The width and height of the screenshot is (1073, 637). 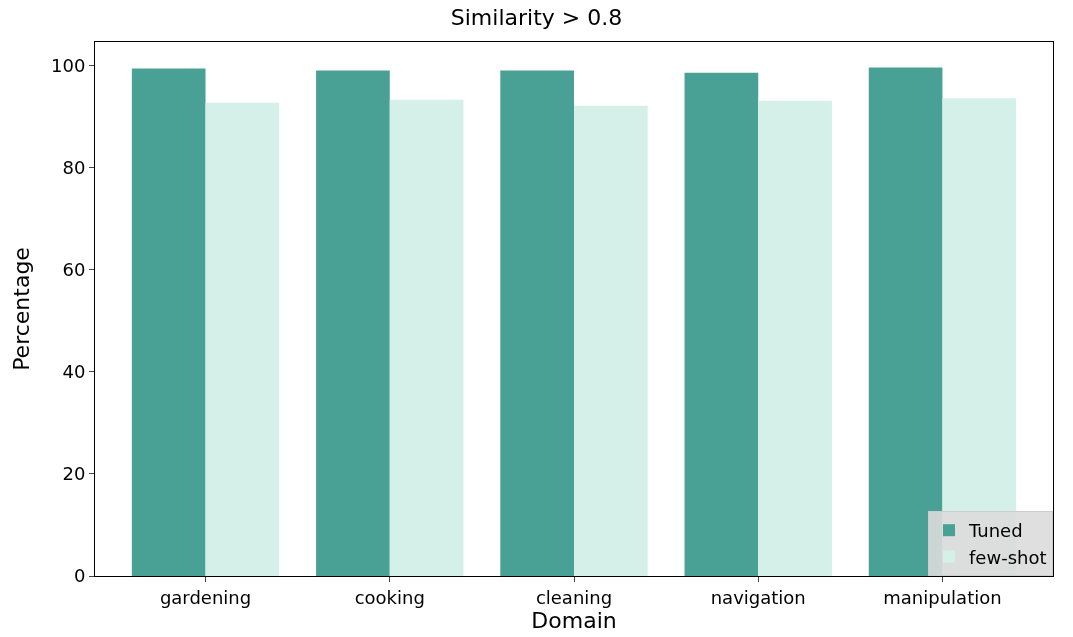 I want to click on y-tick-label: 60, so click(x=74, y=269).